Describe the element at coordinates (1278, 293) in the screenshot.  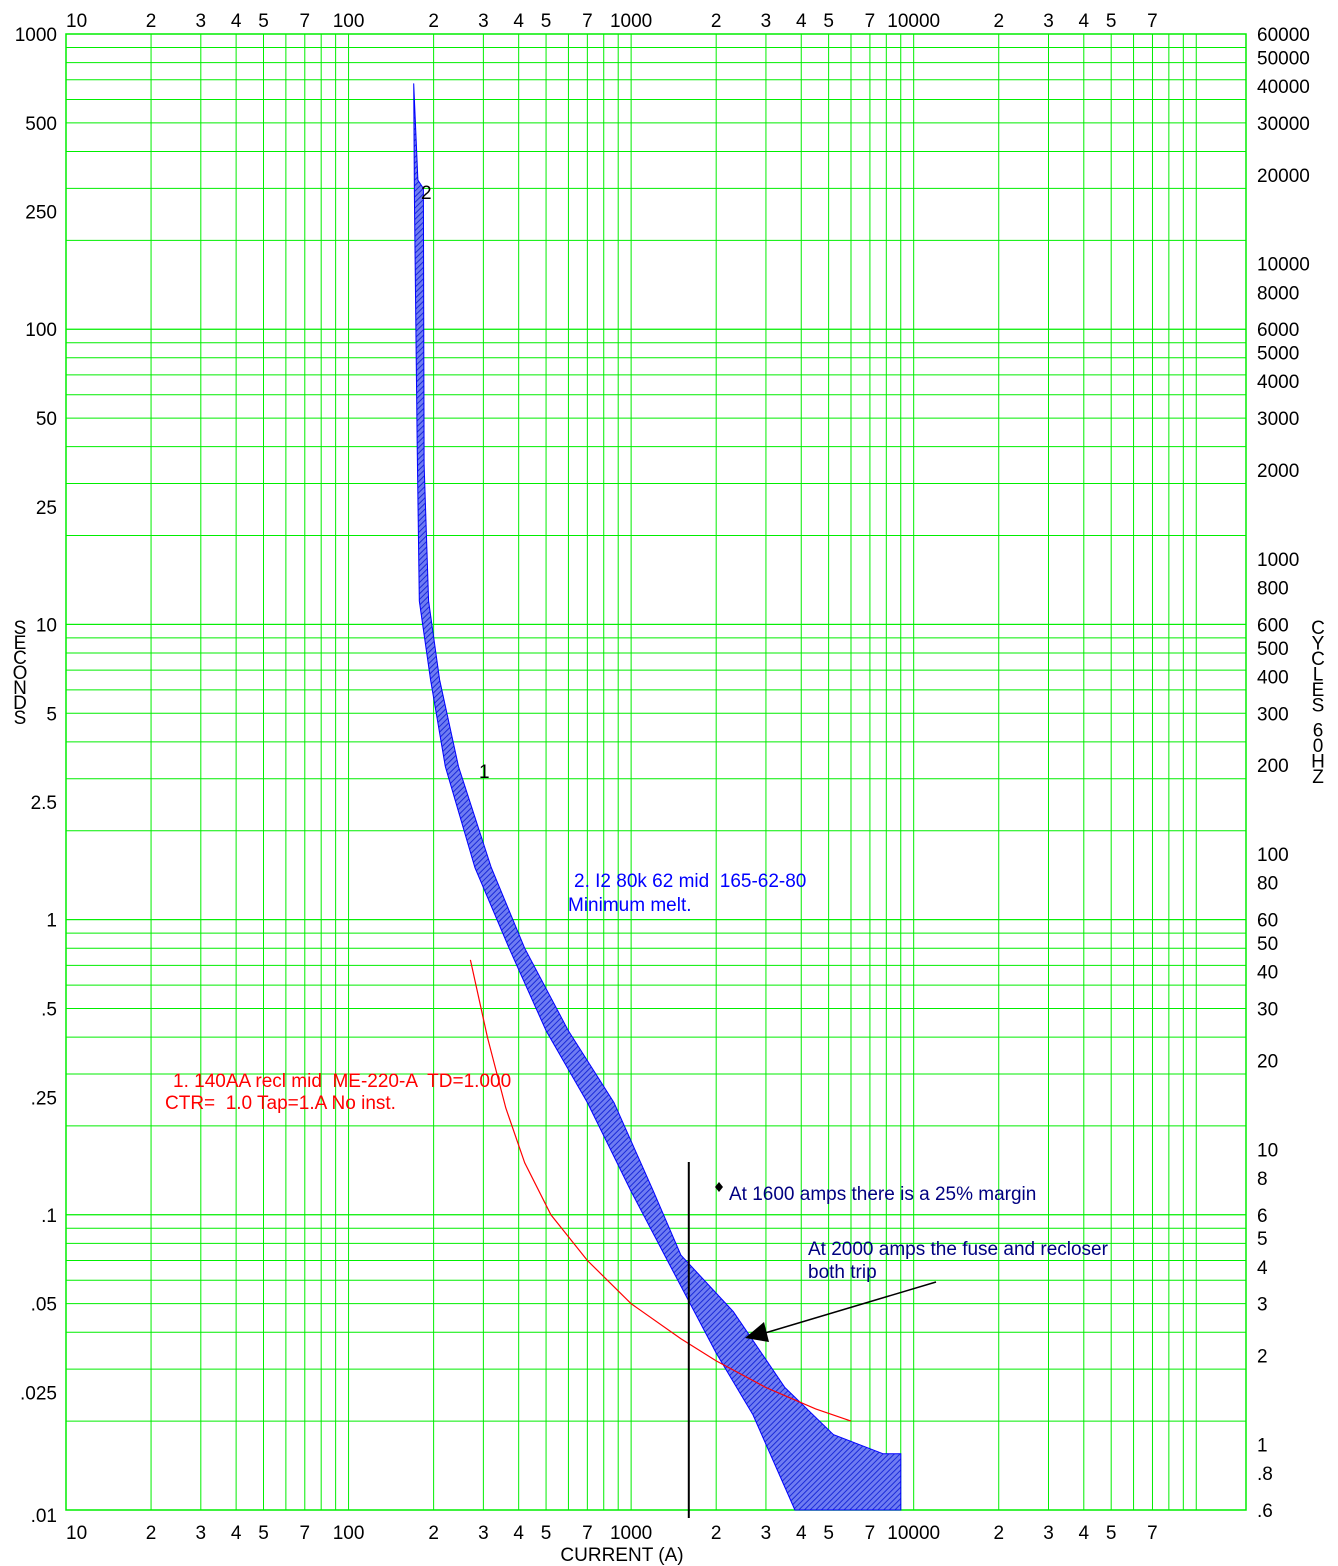
I see `y-tick-label-right: 8000` at that location.